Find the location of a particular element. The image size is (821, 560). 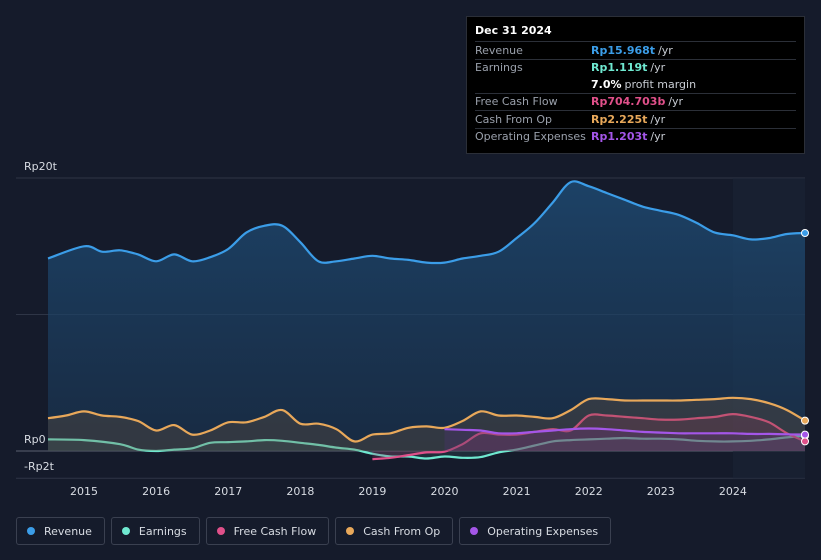

x-tick-label: 2020 is located at coordinates (445, 491).